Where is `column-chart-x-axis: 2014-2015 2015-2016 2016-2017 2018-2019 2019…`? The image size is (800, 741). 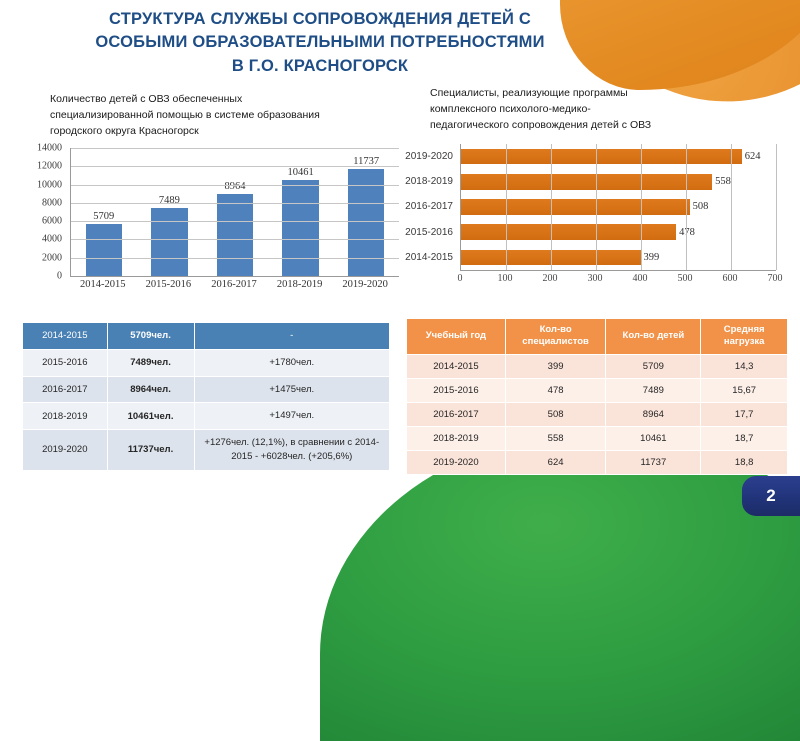
column-chart-x-axis: 2014-2015 2015-2016 2016-2017 2018-2019 2019… is located at coordinates (234, 284).